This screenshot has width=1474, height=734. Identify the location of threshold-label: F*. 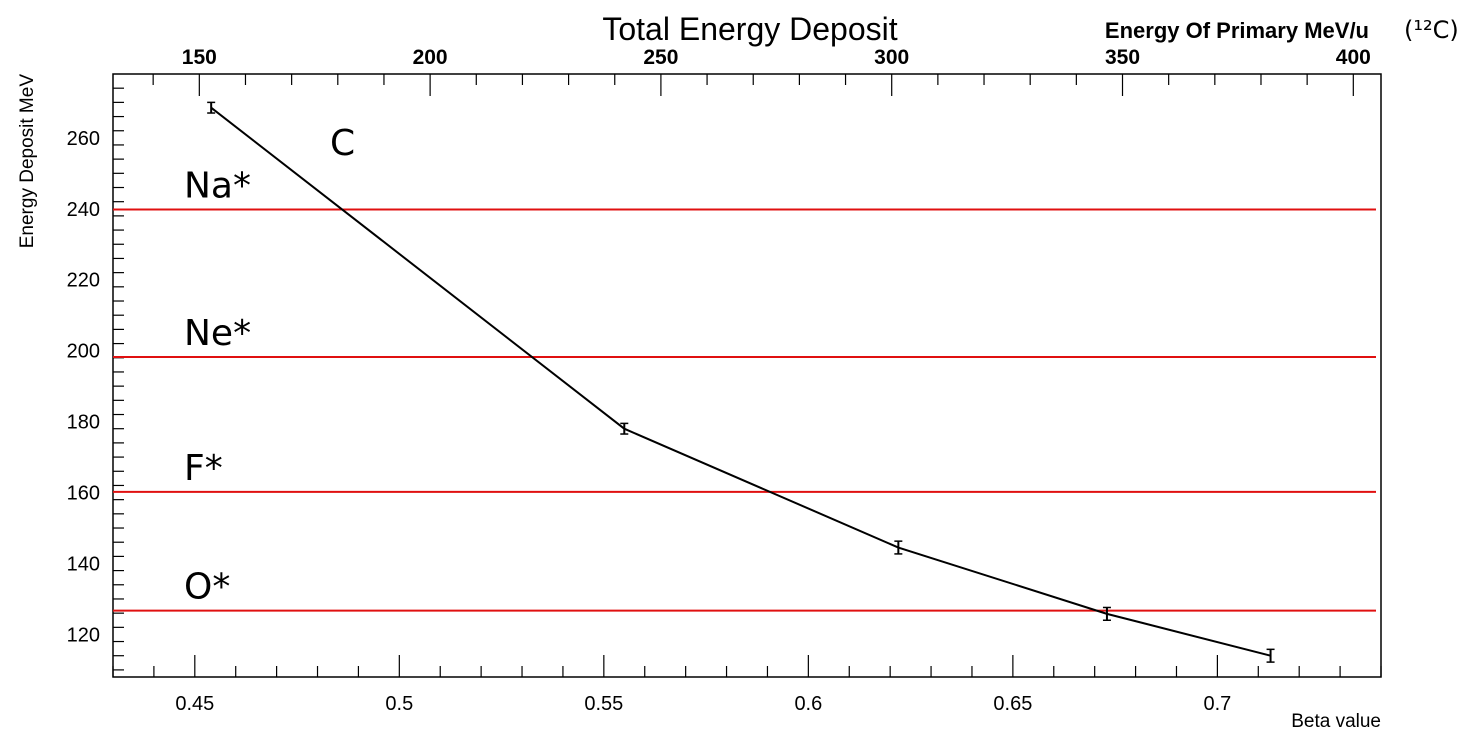
(203, 468).